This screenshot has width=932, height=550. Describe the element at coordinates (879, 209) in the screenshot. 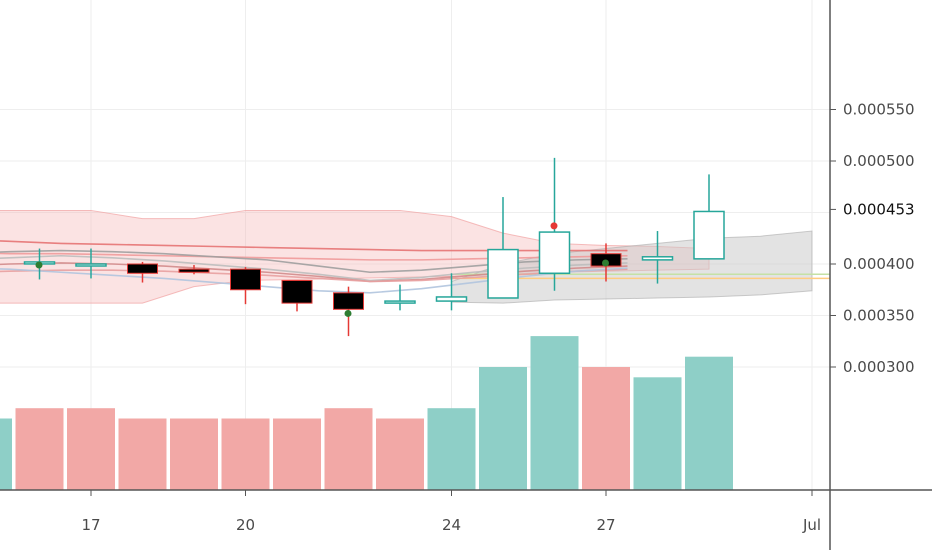

I see `current-price-label: 0.000453` at that location.